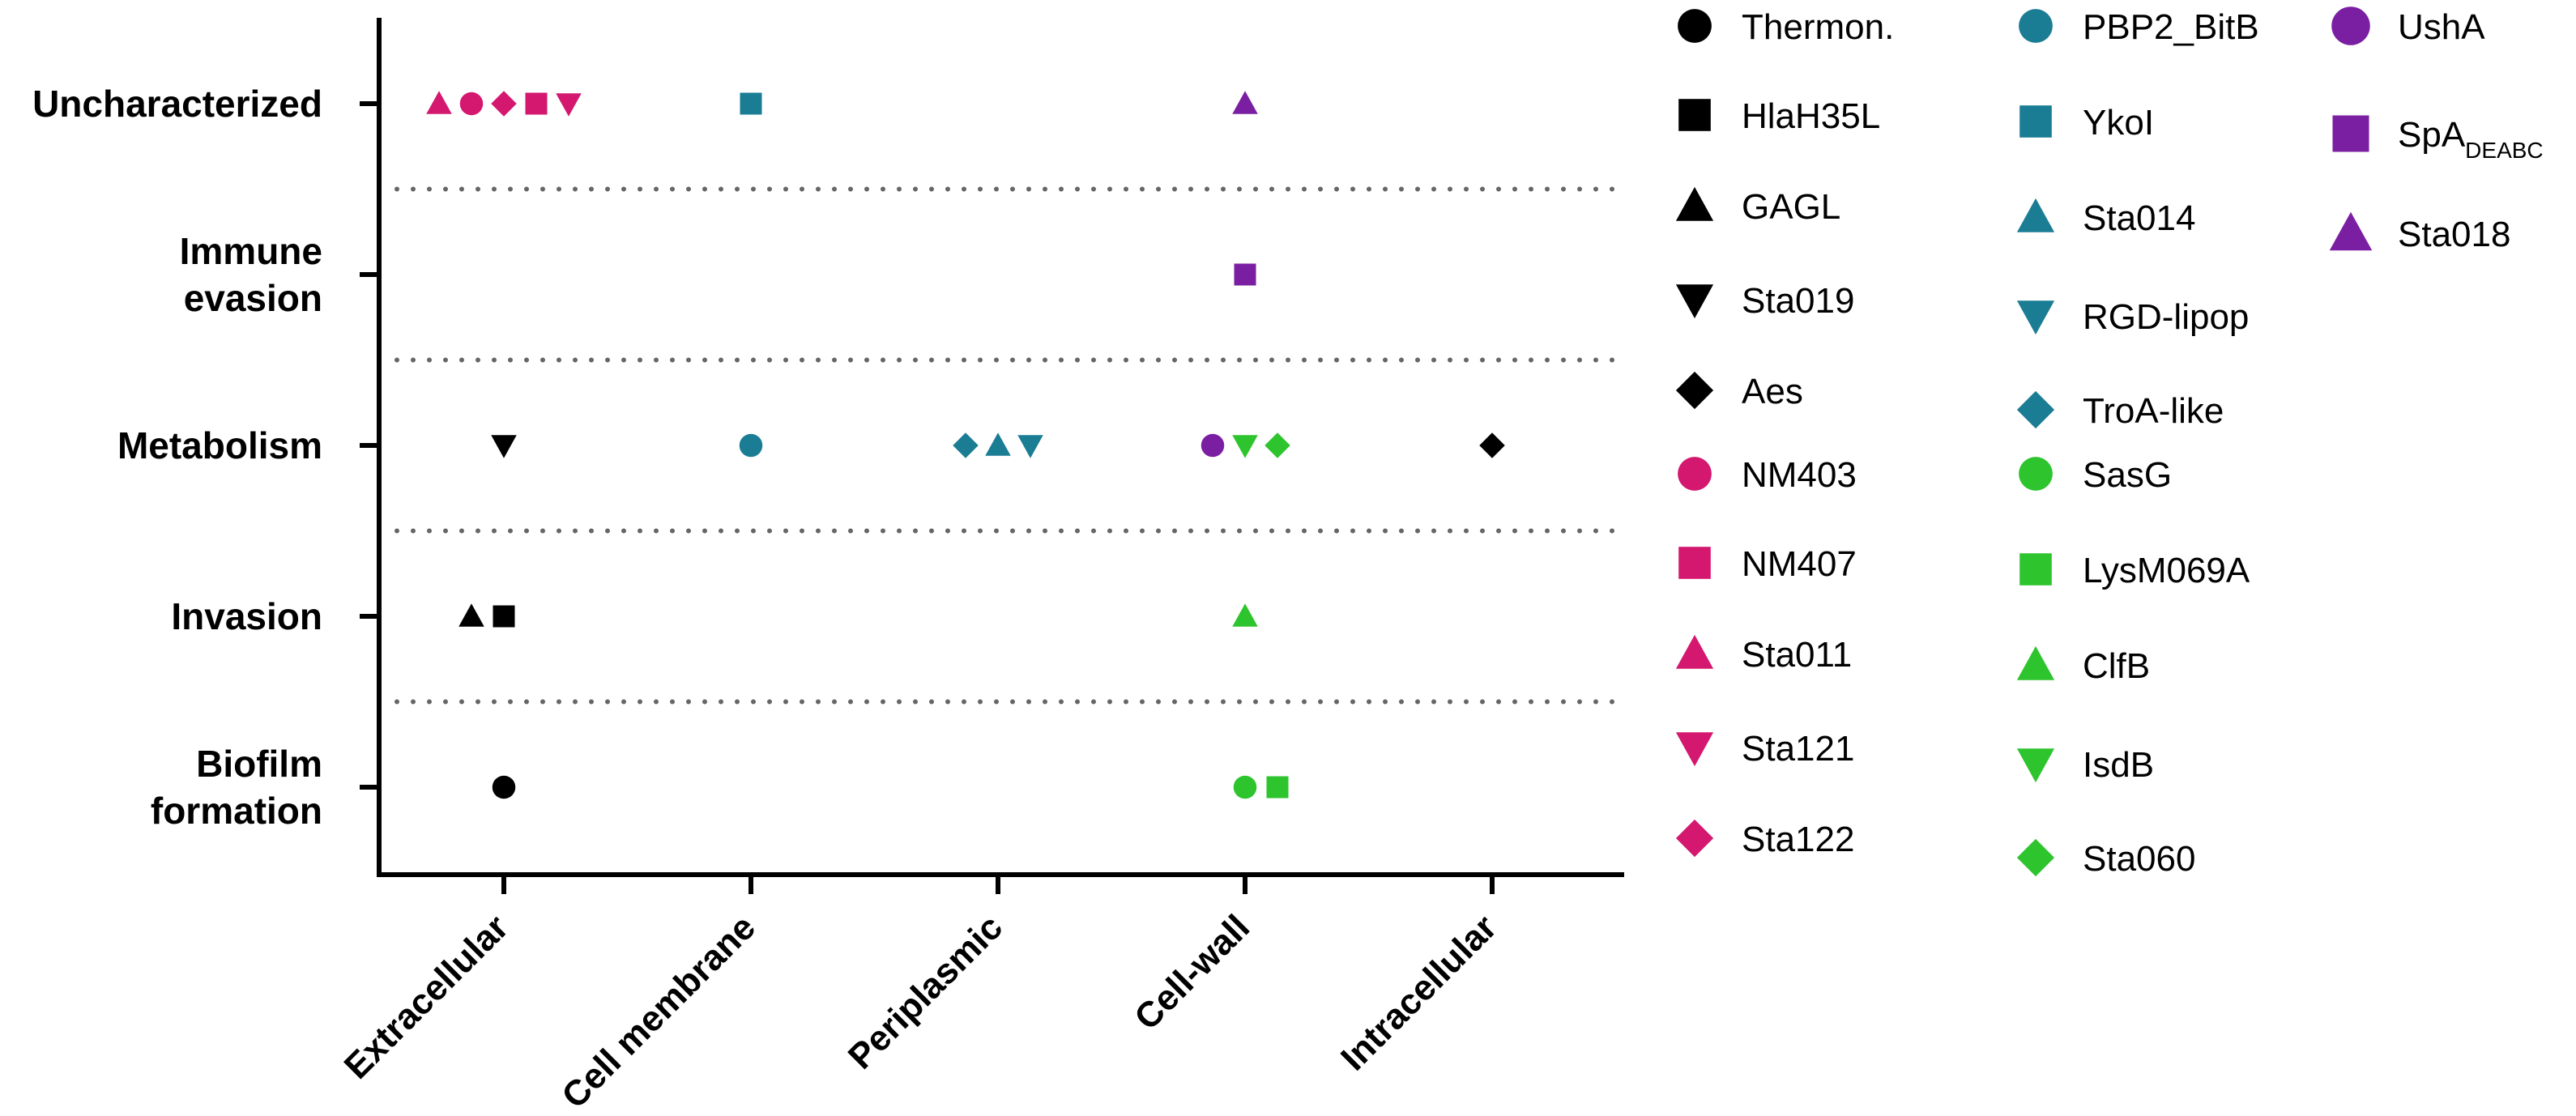 This screenshot has height=1116, width=2576. What do you see at coordinates (1694, 390) in the screenshot?
I see `legend-marker-aes` at bounding box center [1694, 390].